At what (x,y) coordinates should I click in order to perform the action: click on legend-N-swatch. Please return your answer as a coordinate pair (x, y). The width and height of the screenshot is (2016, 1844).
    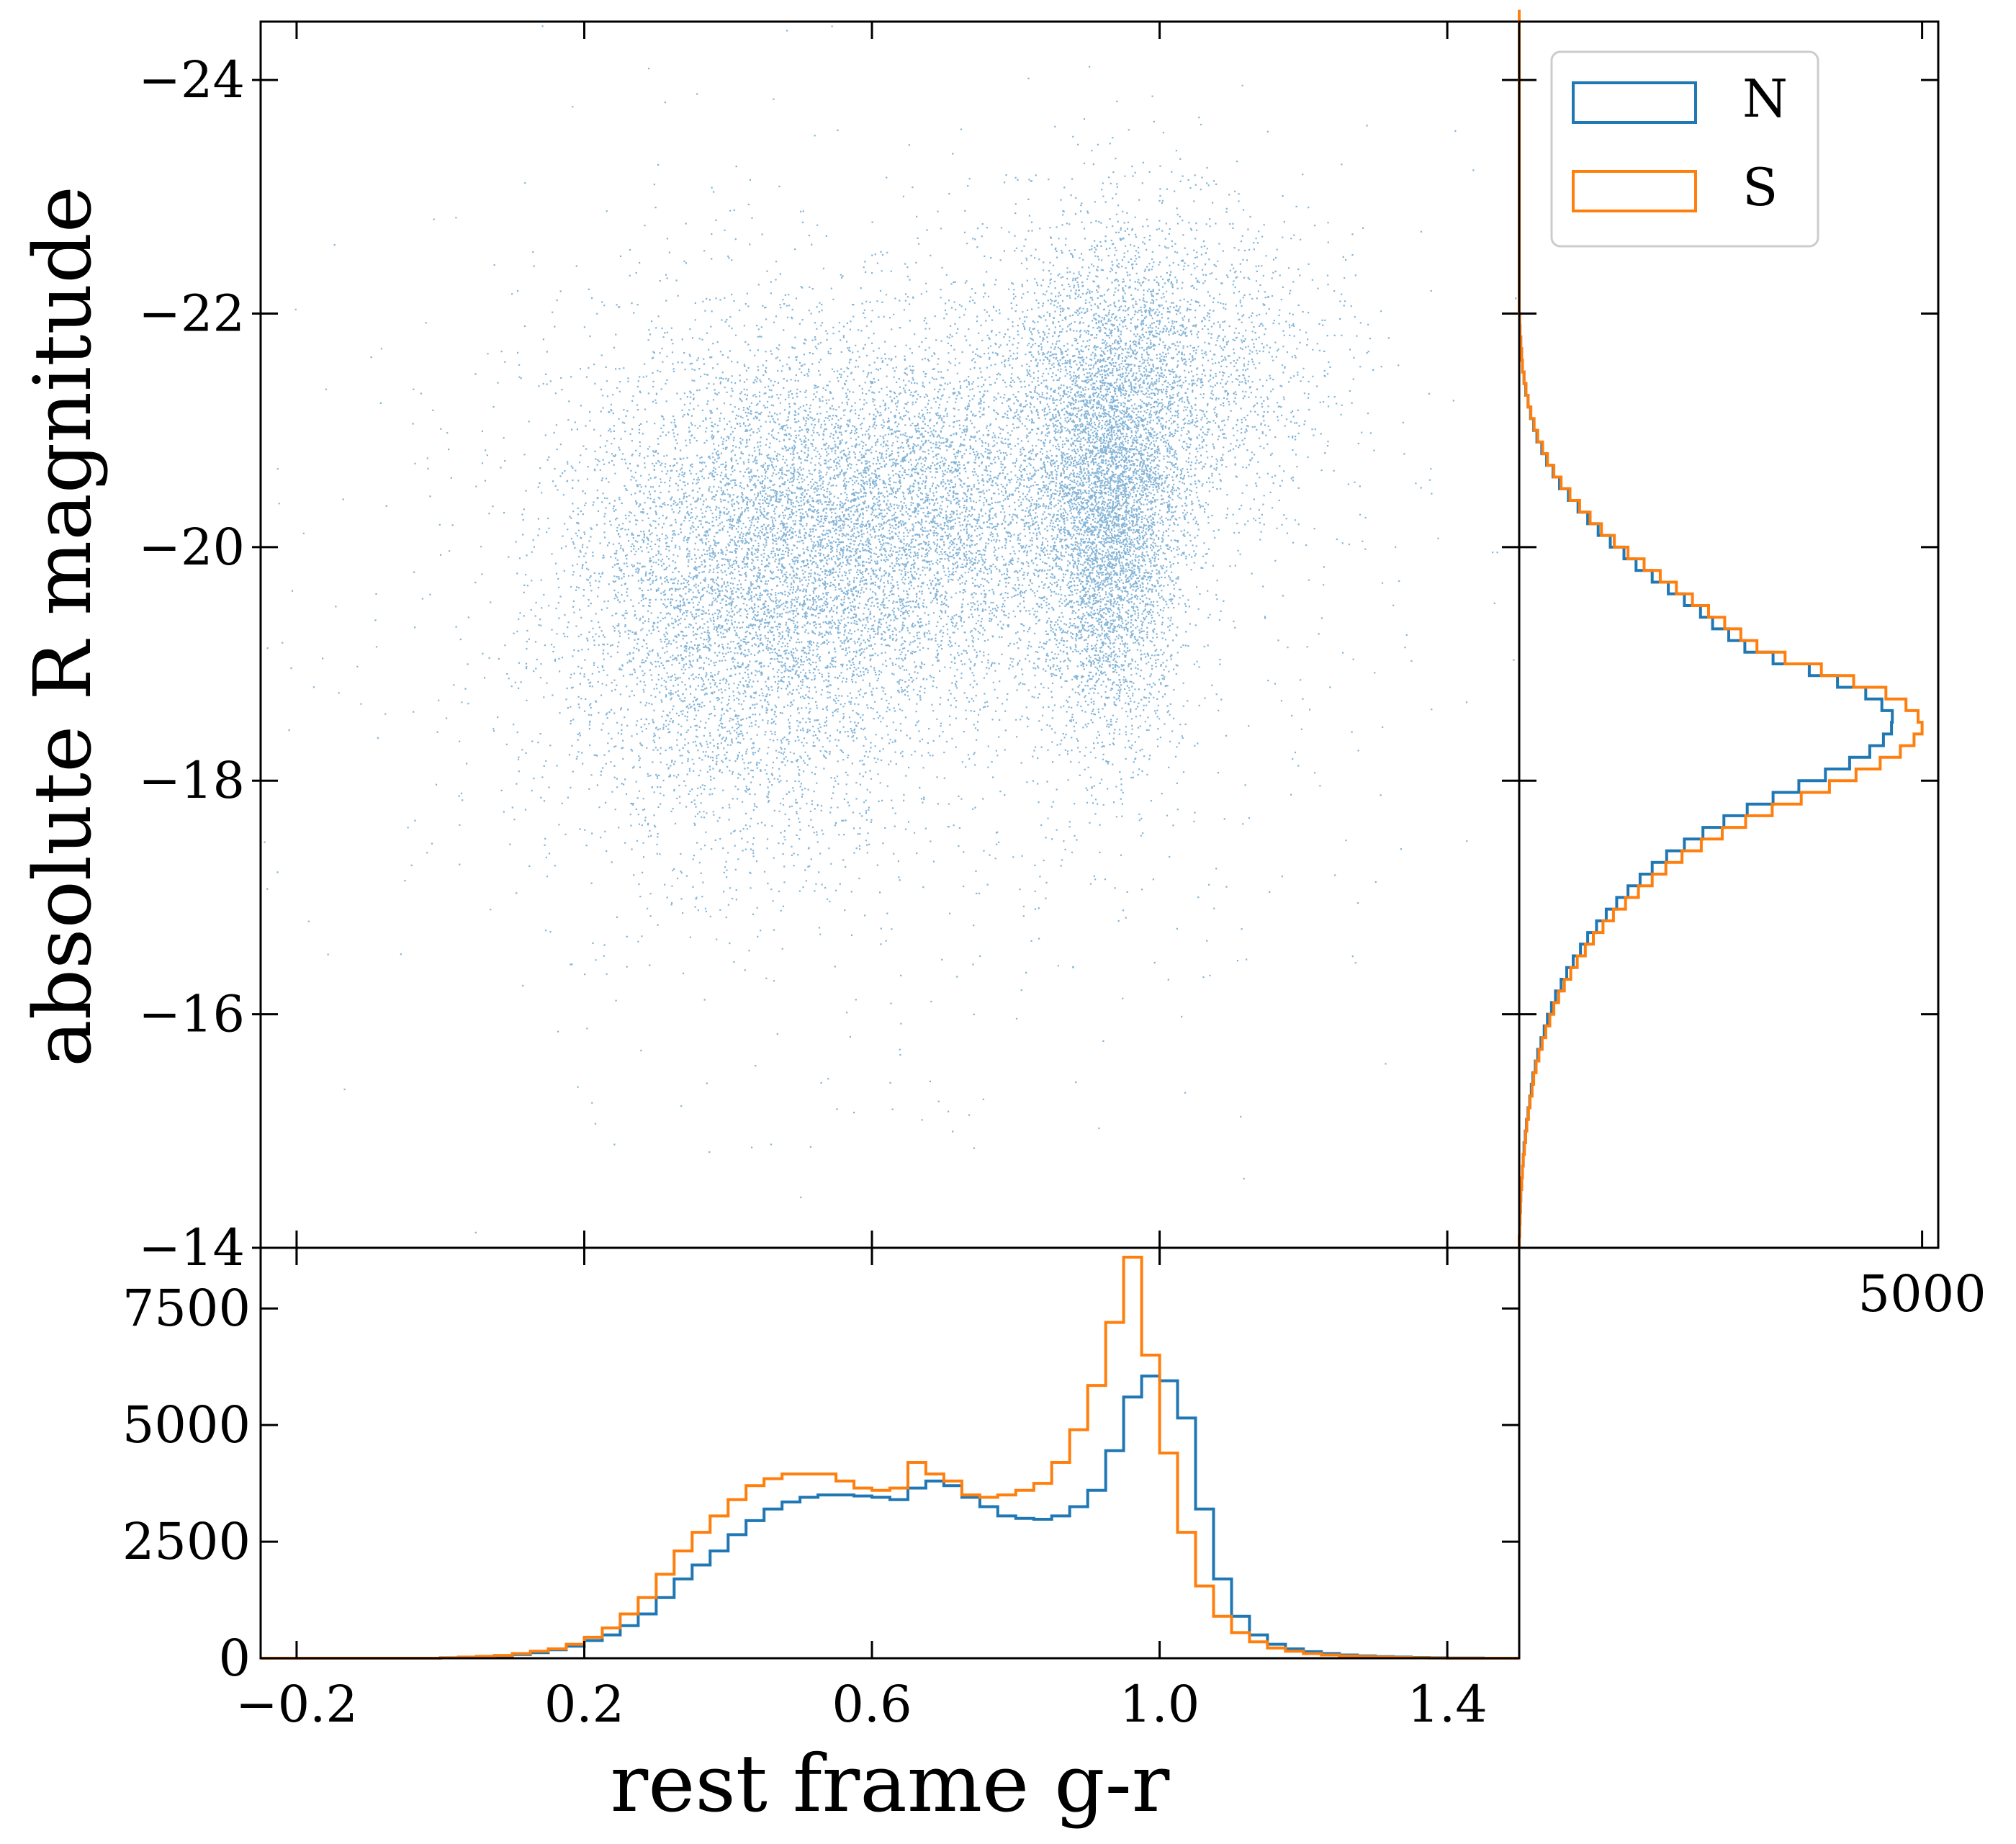
    Looking at the image, I should click on (1634, 102).